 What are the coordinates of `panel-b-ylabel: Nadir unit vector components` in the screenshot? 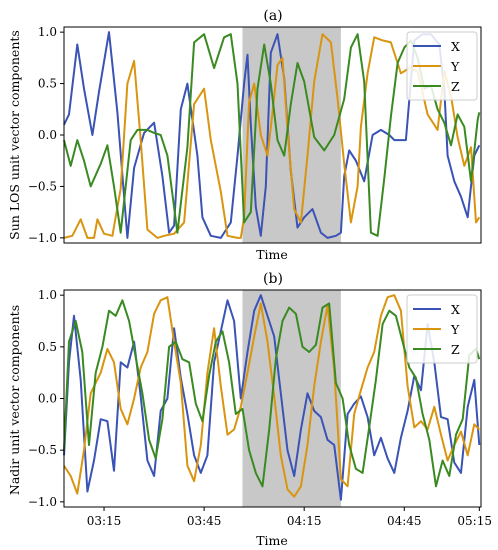 It's located at (14, 400).